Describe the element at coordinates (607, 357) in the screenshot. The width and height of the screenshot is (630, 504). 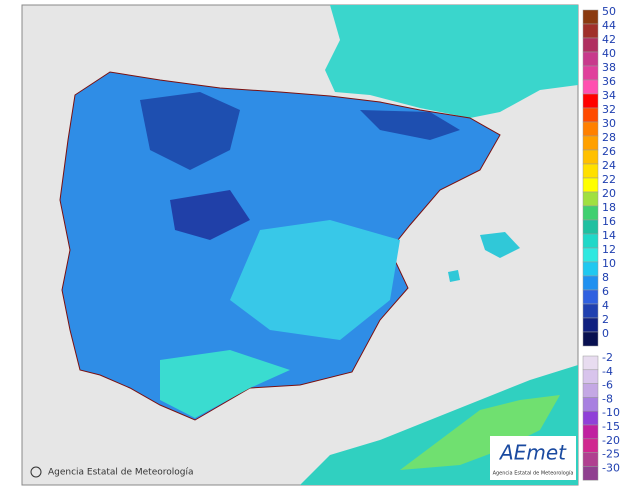
I see `legend-label: -2` at that location.